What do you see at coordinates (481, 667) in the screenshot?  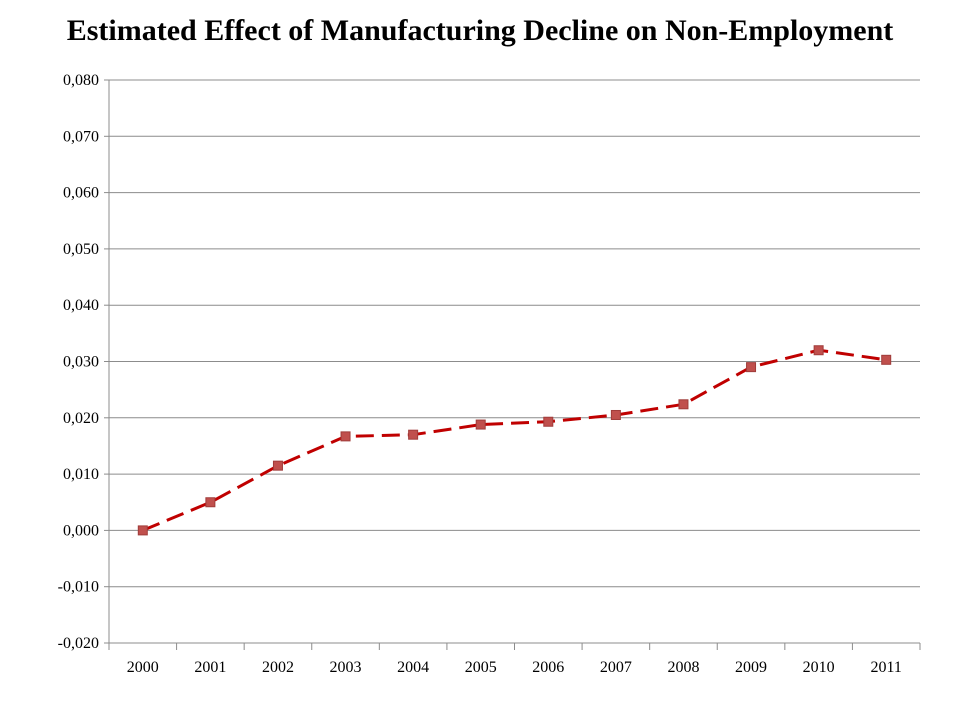 I see `x-tick-label: 2005` at bounding box center [481, 667].